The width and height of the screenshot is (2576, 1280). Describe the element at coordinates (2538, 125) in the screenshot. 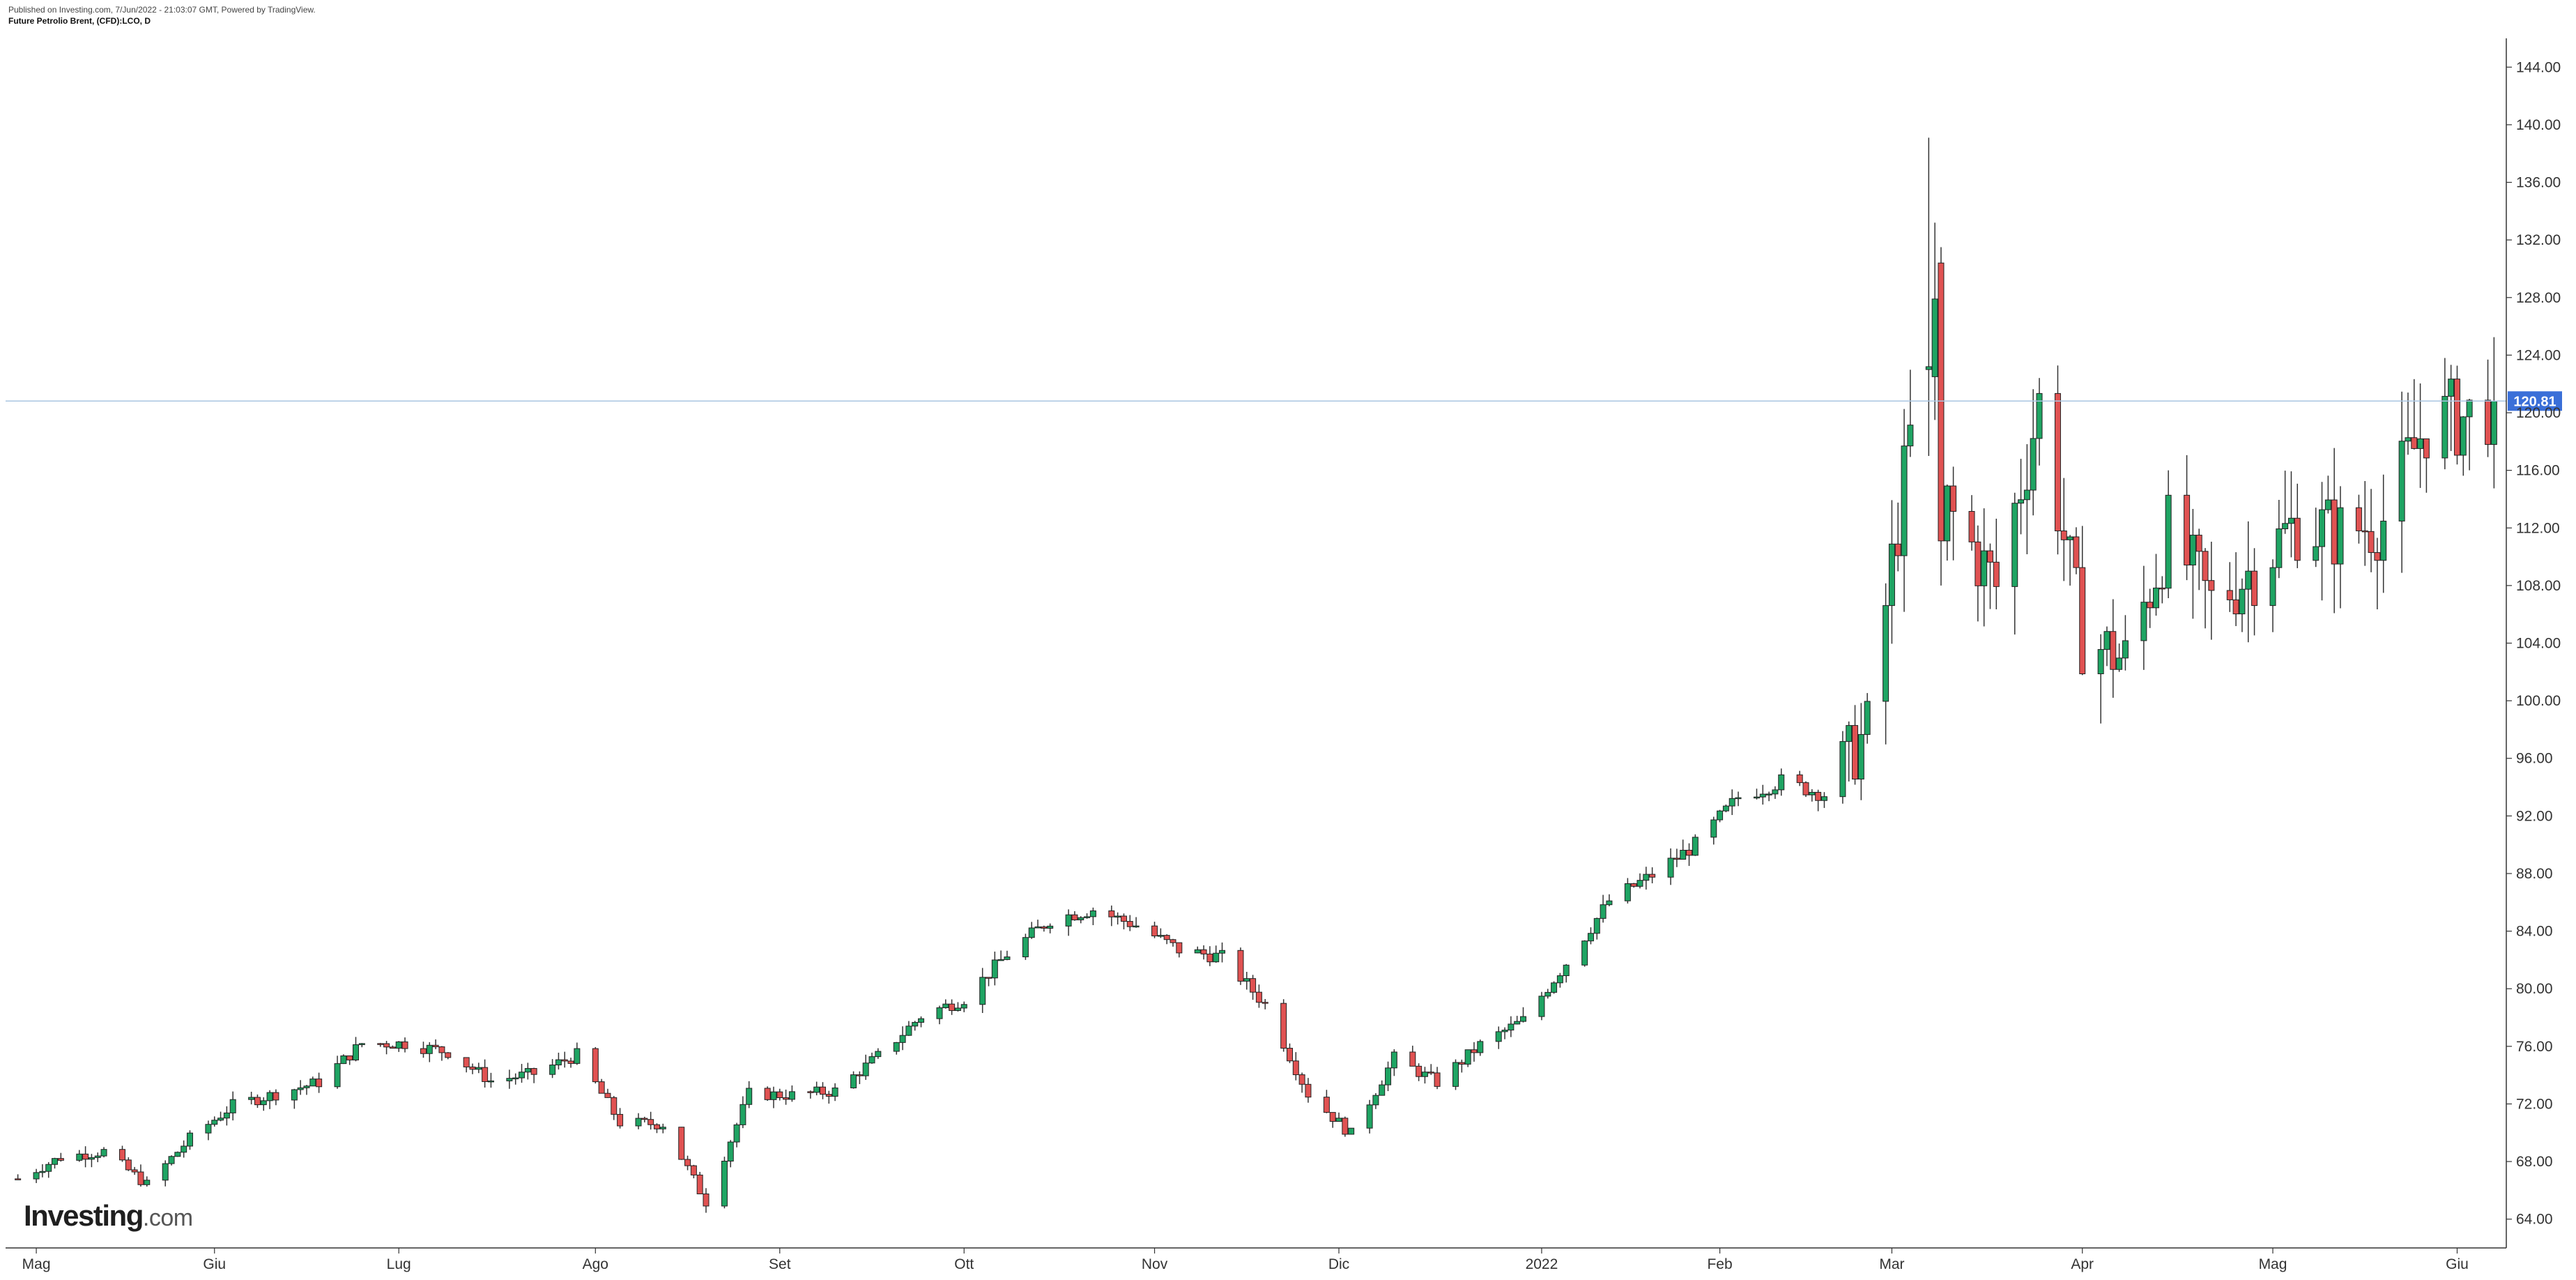

I see `y-tick-label: 140.00` at that location.